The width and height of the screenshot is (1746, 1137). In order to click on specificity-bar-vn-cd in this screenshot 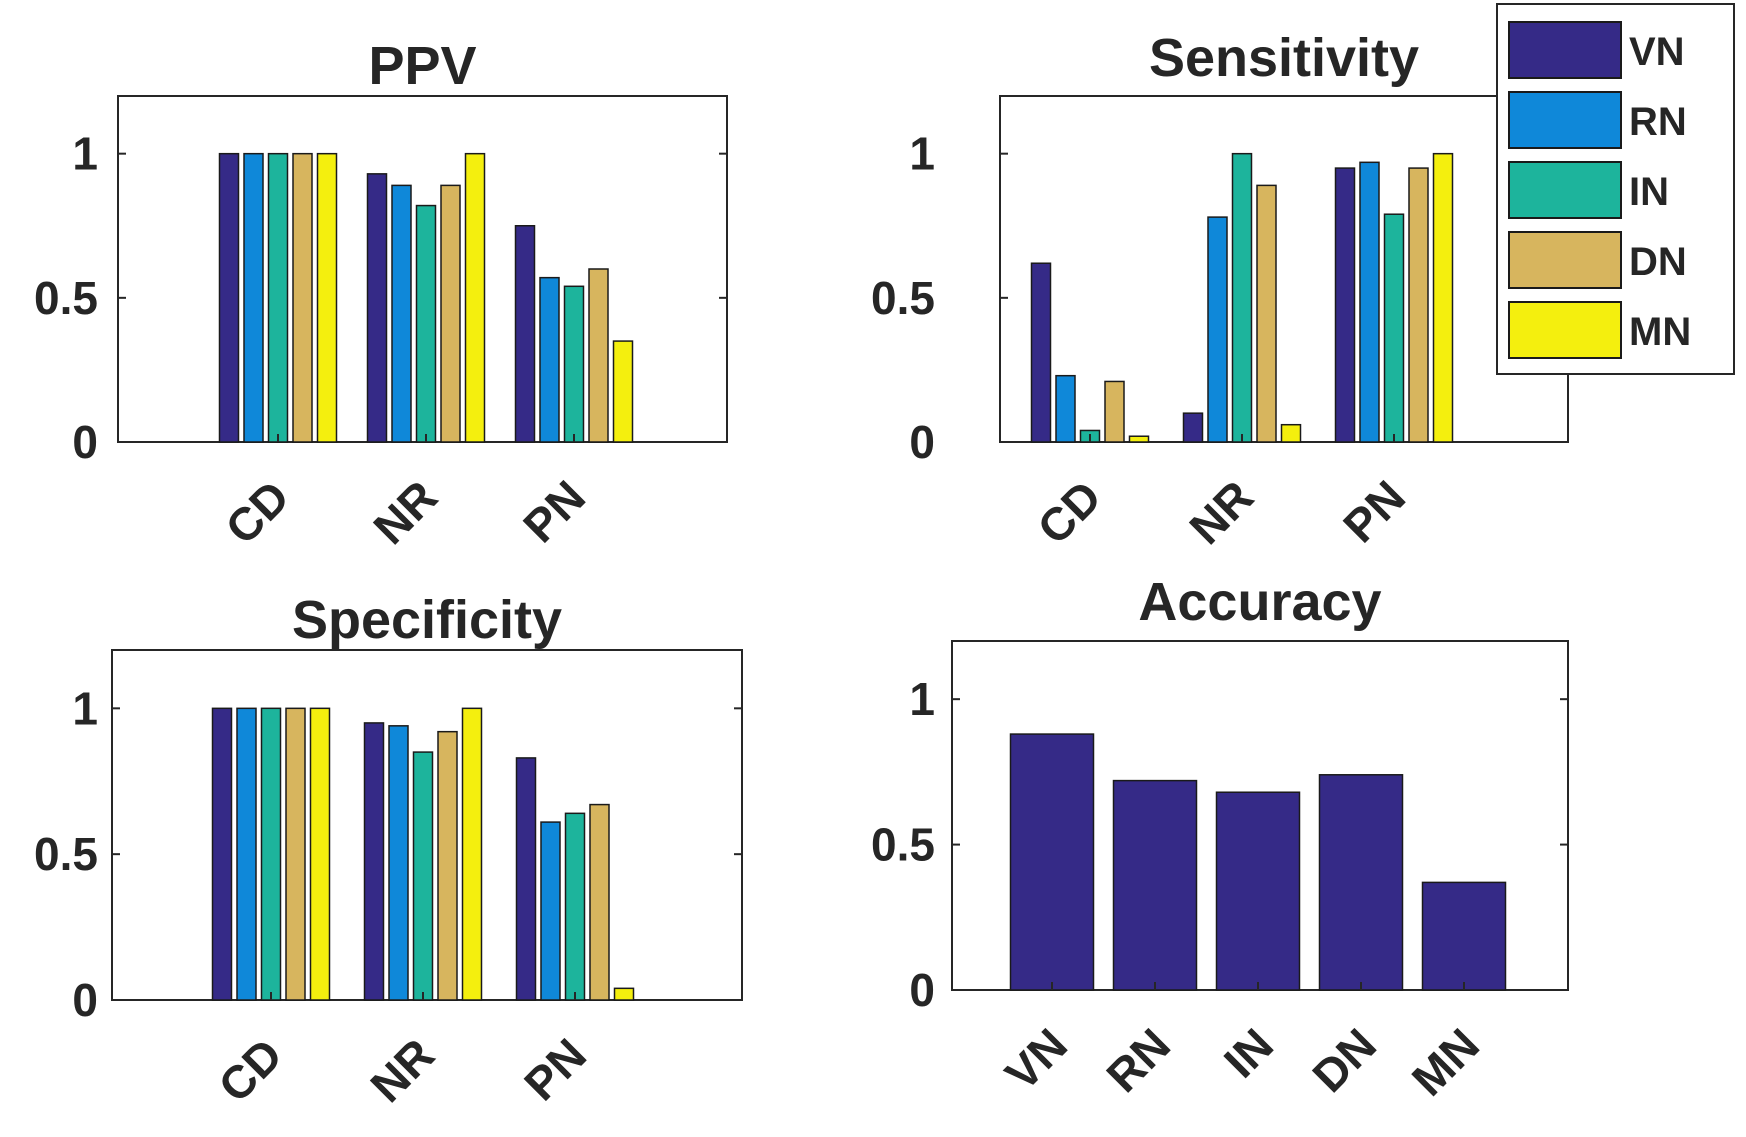, I will do `click(222, 854)`.